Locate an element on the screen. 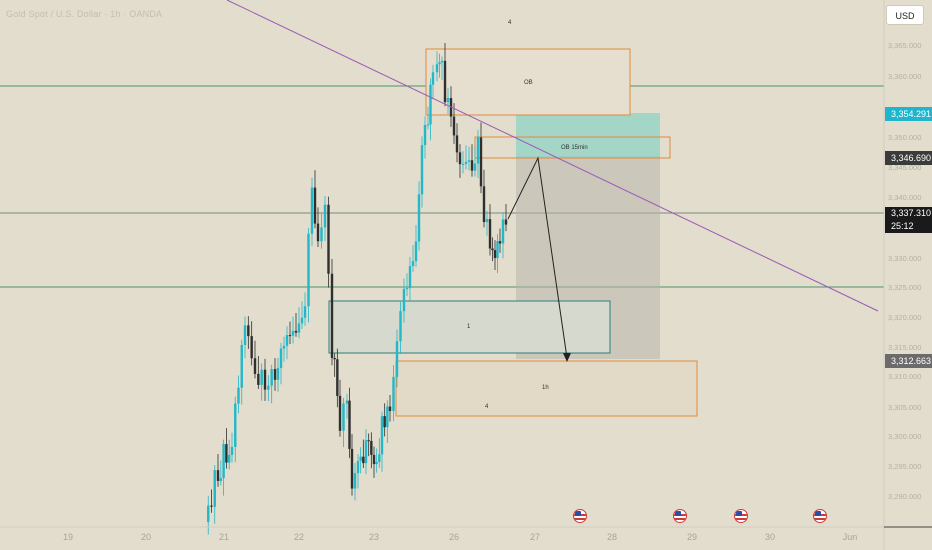  ob-zone-box is located at coordinates (528, 82).